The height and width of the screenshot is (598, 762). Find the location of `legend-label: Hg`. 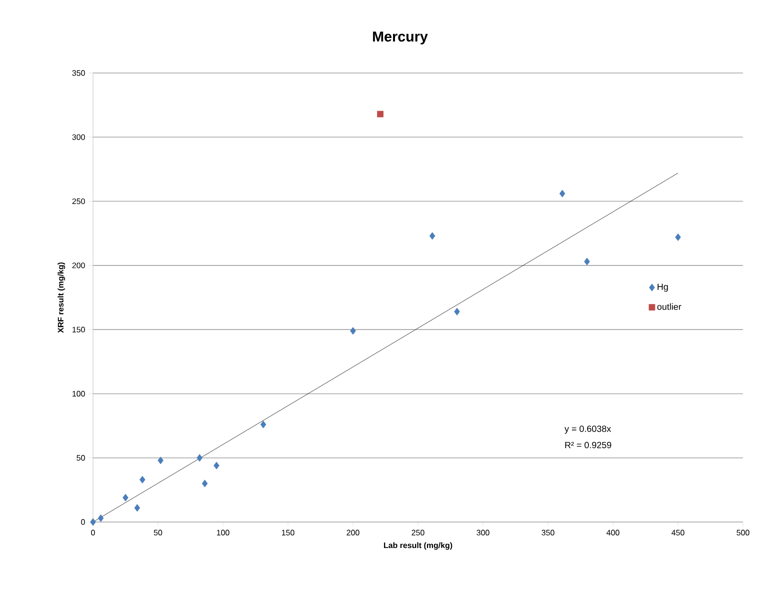

legend-label: Hg is located at coordinates (663, 288).